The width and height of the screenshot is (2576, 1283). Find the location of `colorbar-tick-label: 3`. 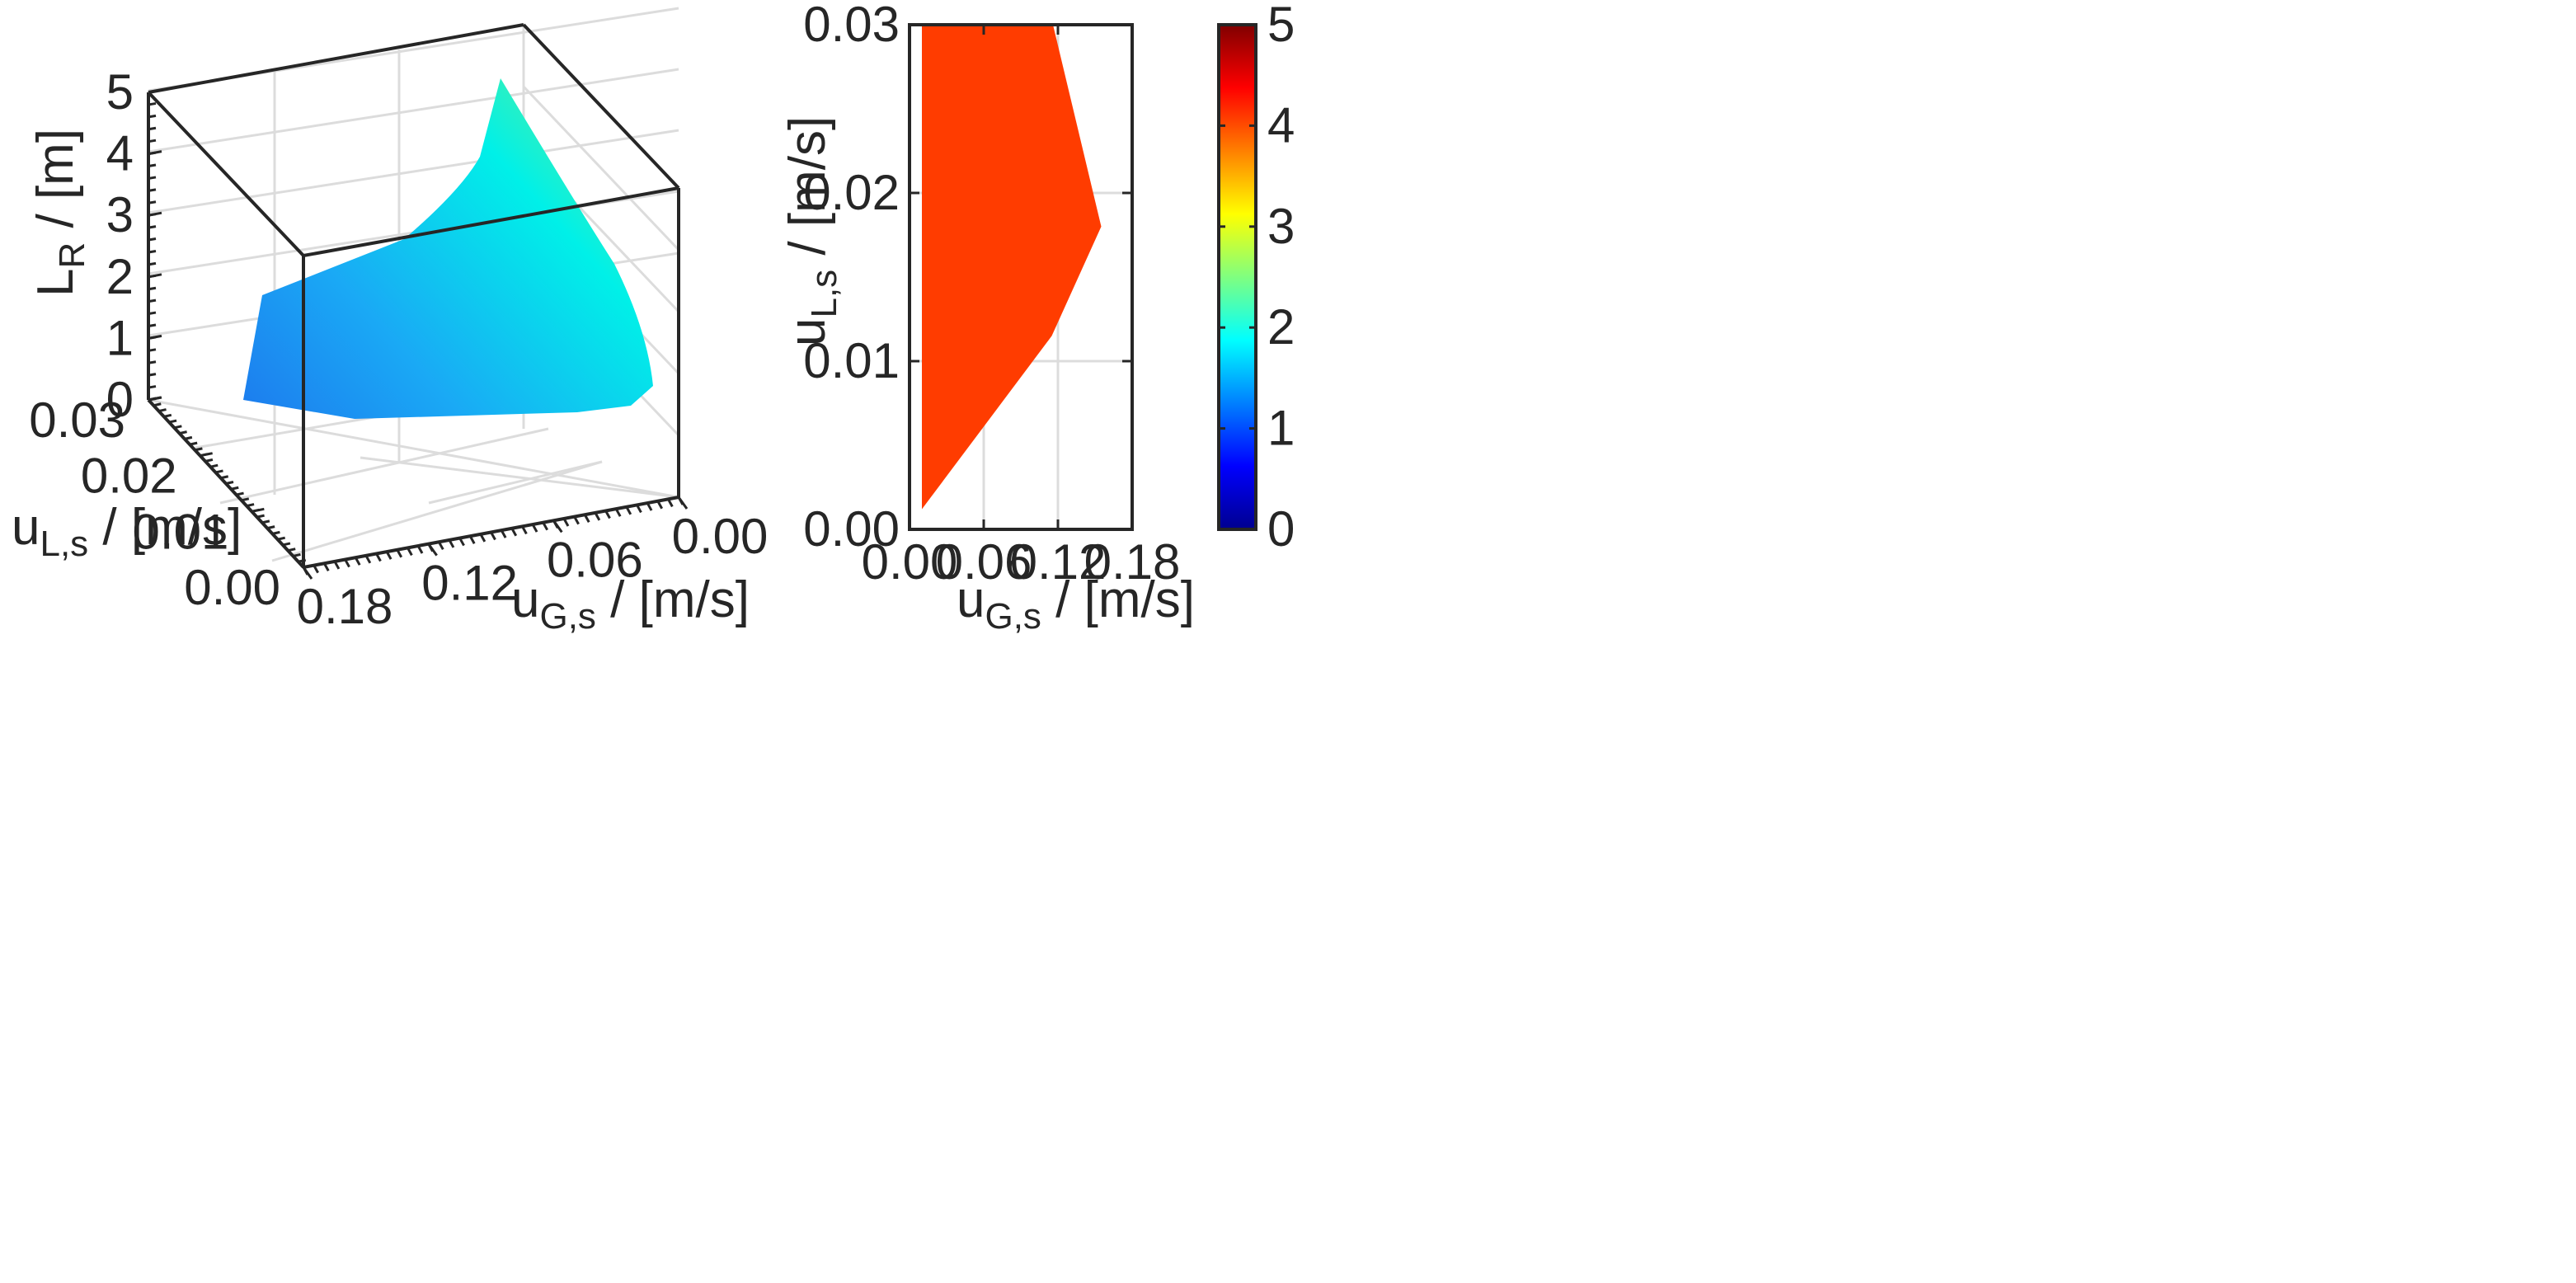

colorbar-tick-label: 3 is located at coordinates (1281, 227).